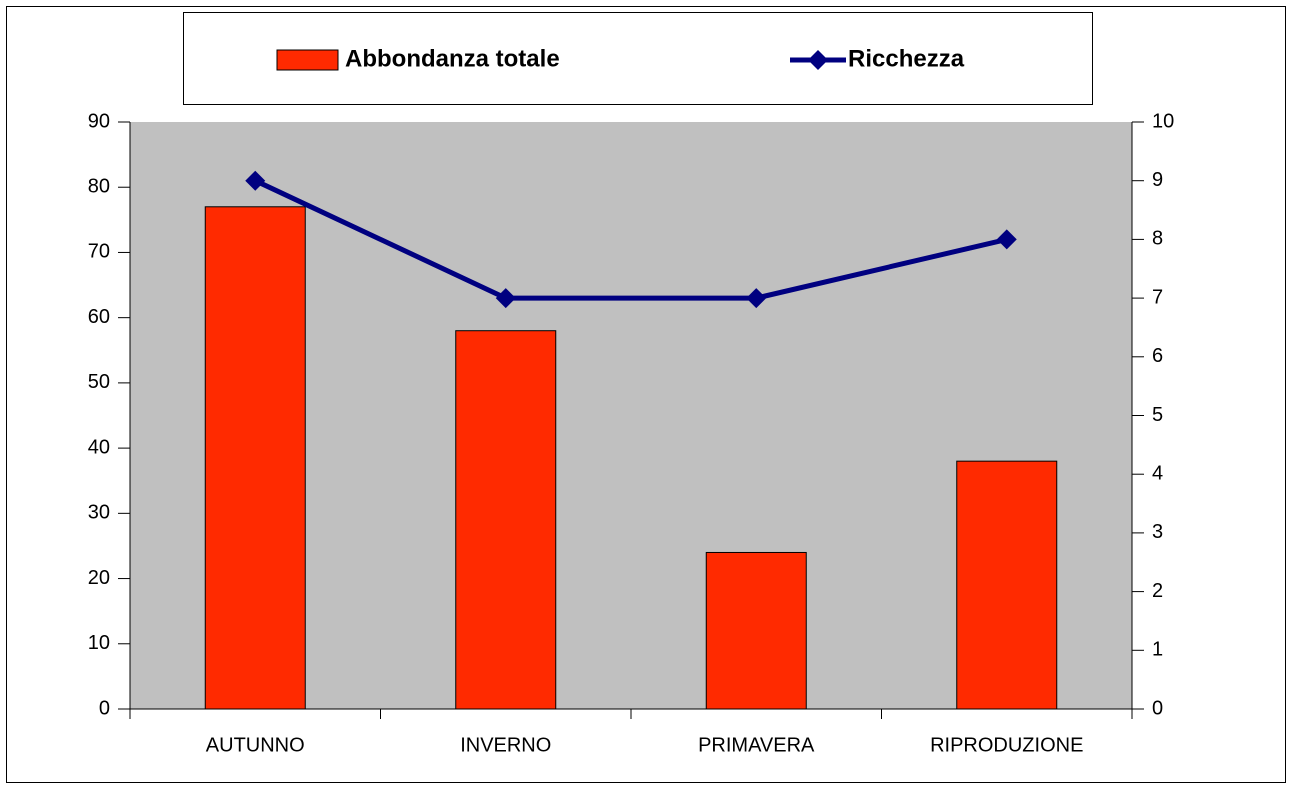  I want to click on y-tick-label: 30, so click(99, 513).